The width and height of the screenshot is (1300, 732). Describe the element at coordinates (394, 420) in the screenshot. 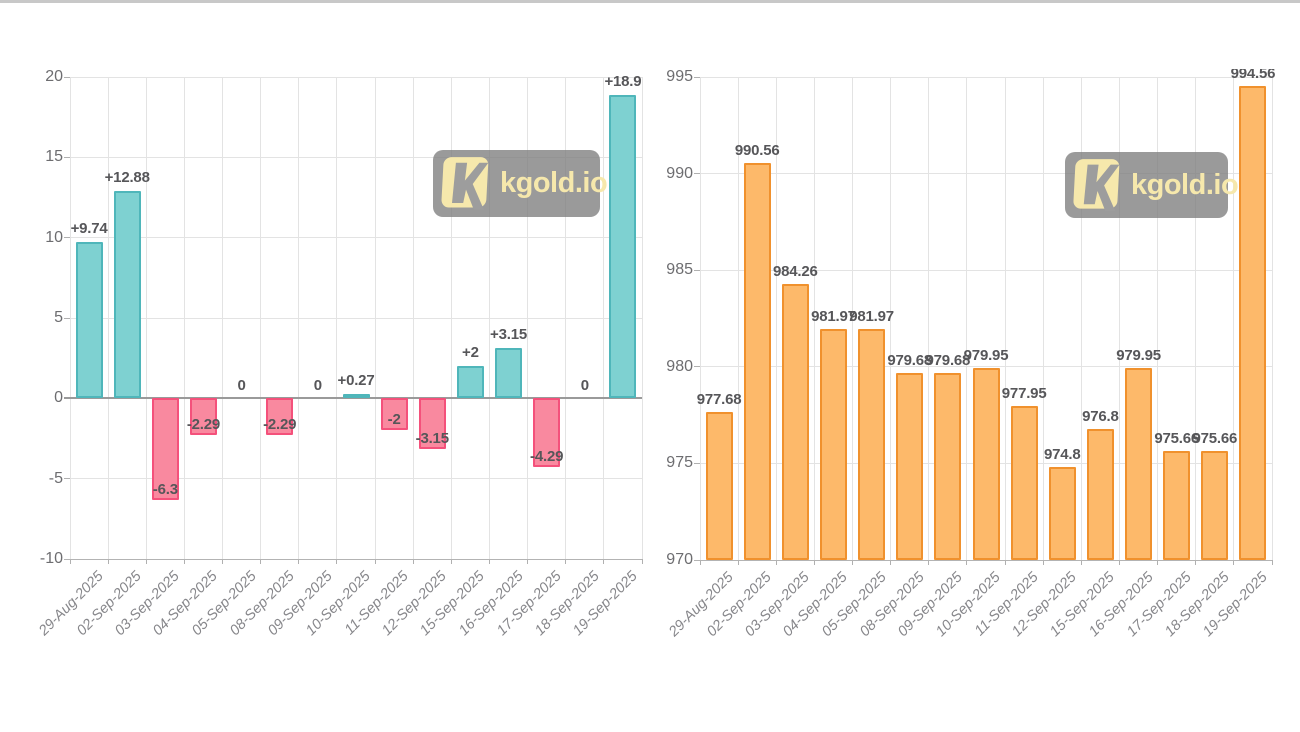

I see `bar-value-label: -2` at that location.